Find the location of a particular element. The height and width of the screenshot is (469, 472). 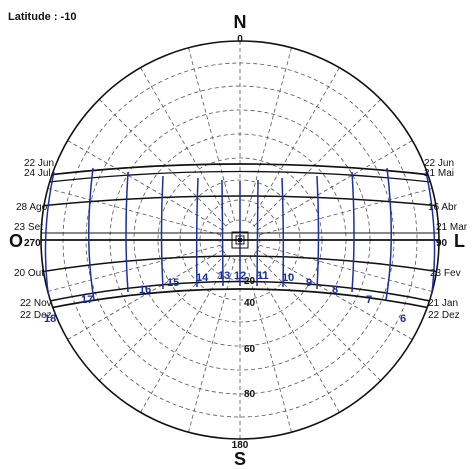

altitude-label-40: 40 is located at coordinates (250, 303).